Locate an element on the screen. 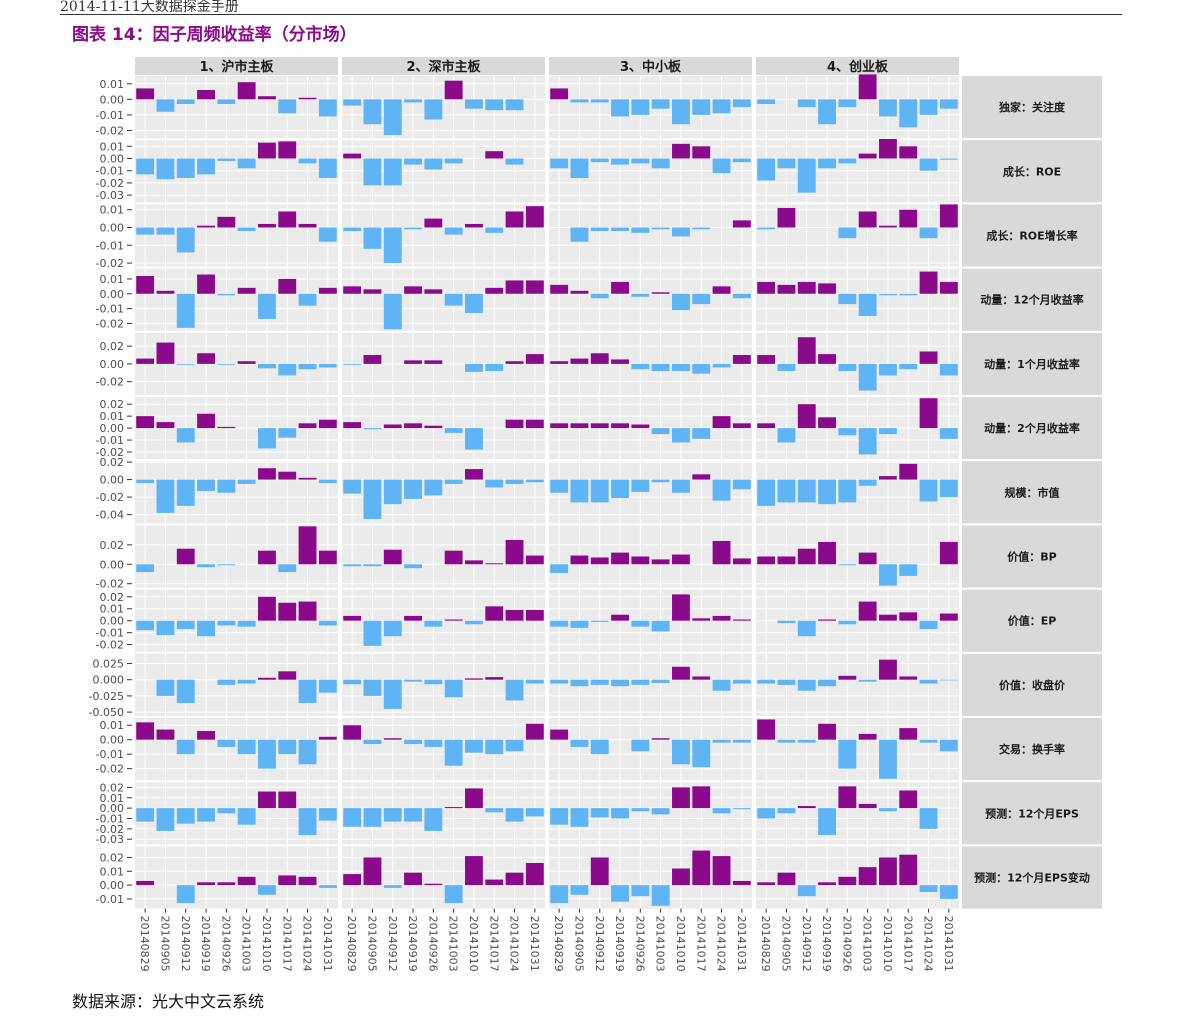  y-tick-label: 0.01 is located at coordinates (112, 609).